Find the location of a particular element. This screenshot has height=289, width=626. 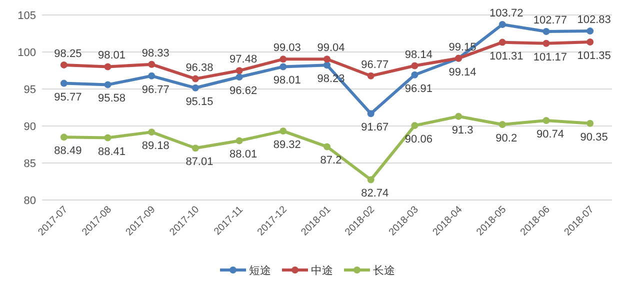

data-label: 95.77 is located at coordinates (68, 97).